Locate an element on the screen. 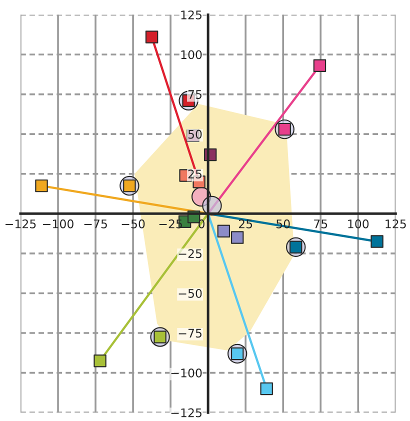 The image size is (410, 421). y-tick-label: 50 is located at coordinates (195, 134).